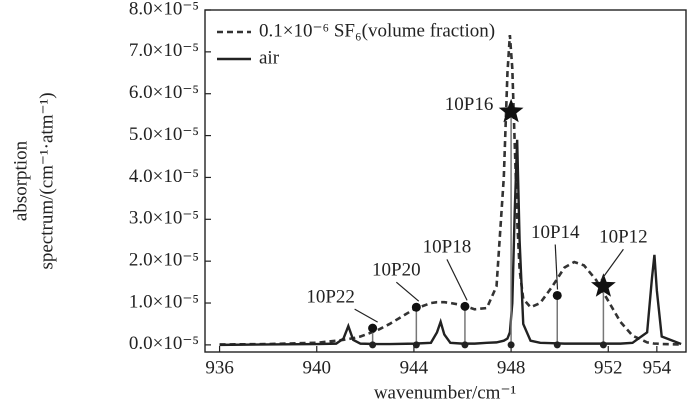 Image resolution: width=700 pixels, height=409 pixels. I want to click on y-tick-label: 6.0×10⁻⁵, so click(164, 92).